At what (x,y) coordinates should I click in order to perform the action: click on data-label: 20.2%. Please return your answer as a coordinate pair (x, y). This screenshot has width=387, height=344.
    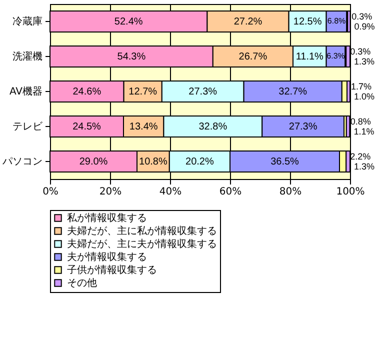
    Looking at the image, I should click on (200, 162).